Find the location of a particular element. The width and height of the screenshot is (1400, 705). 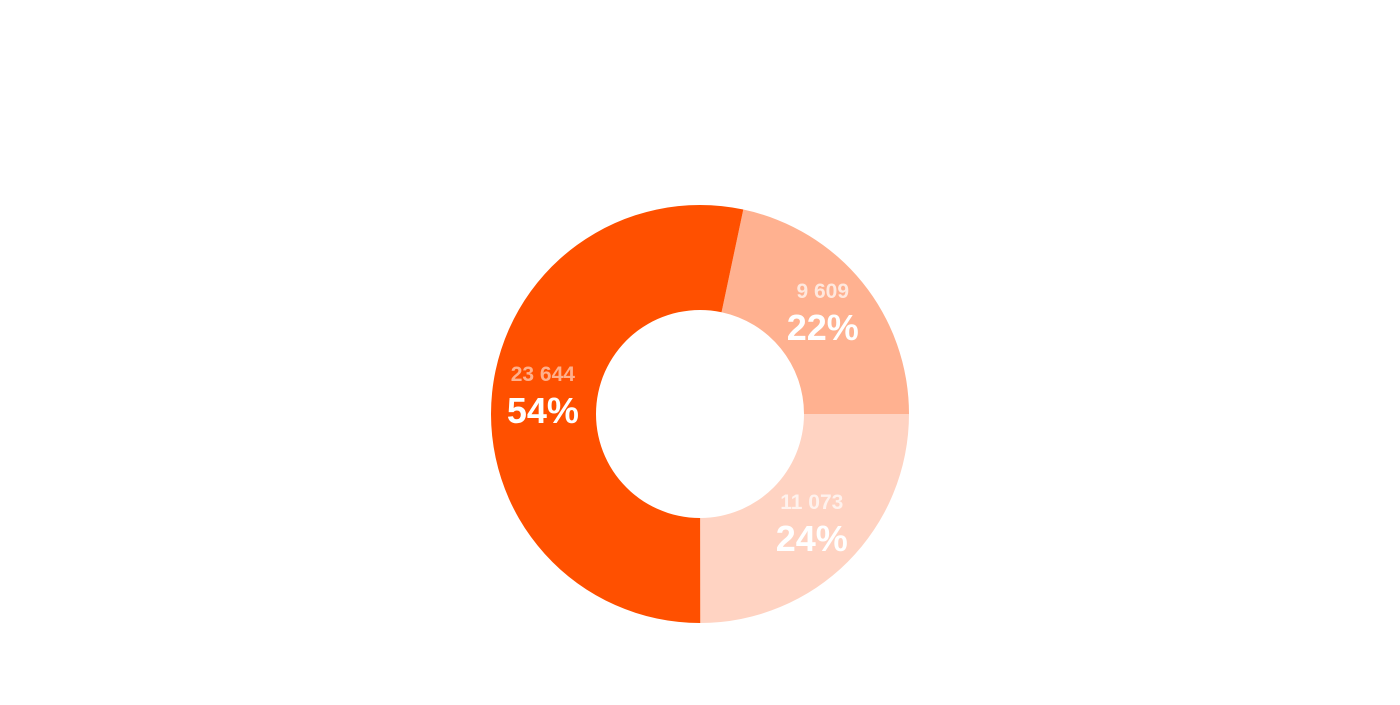

value-label: 9 609 is located at coordinates (822, 291).